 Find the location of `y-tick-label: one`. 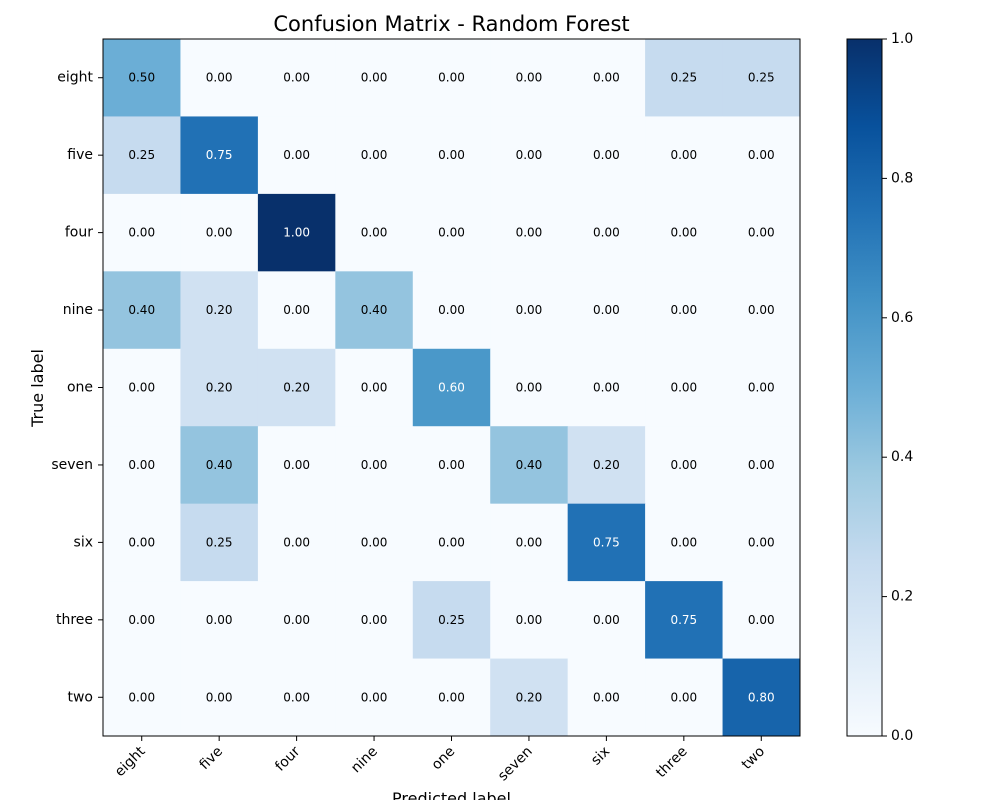

y-tick-label: one is located at coordinates (80, 388).